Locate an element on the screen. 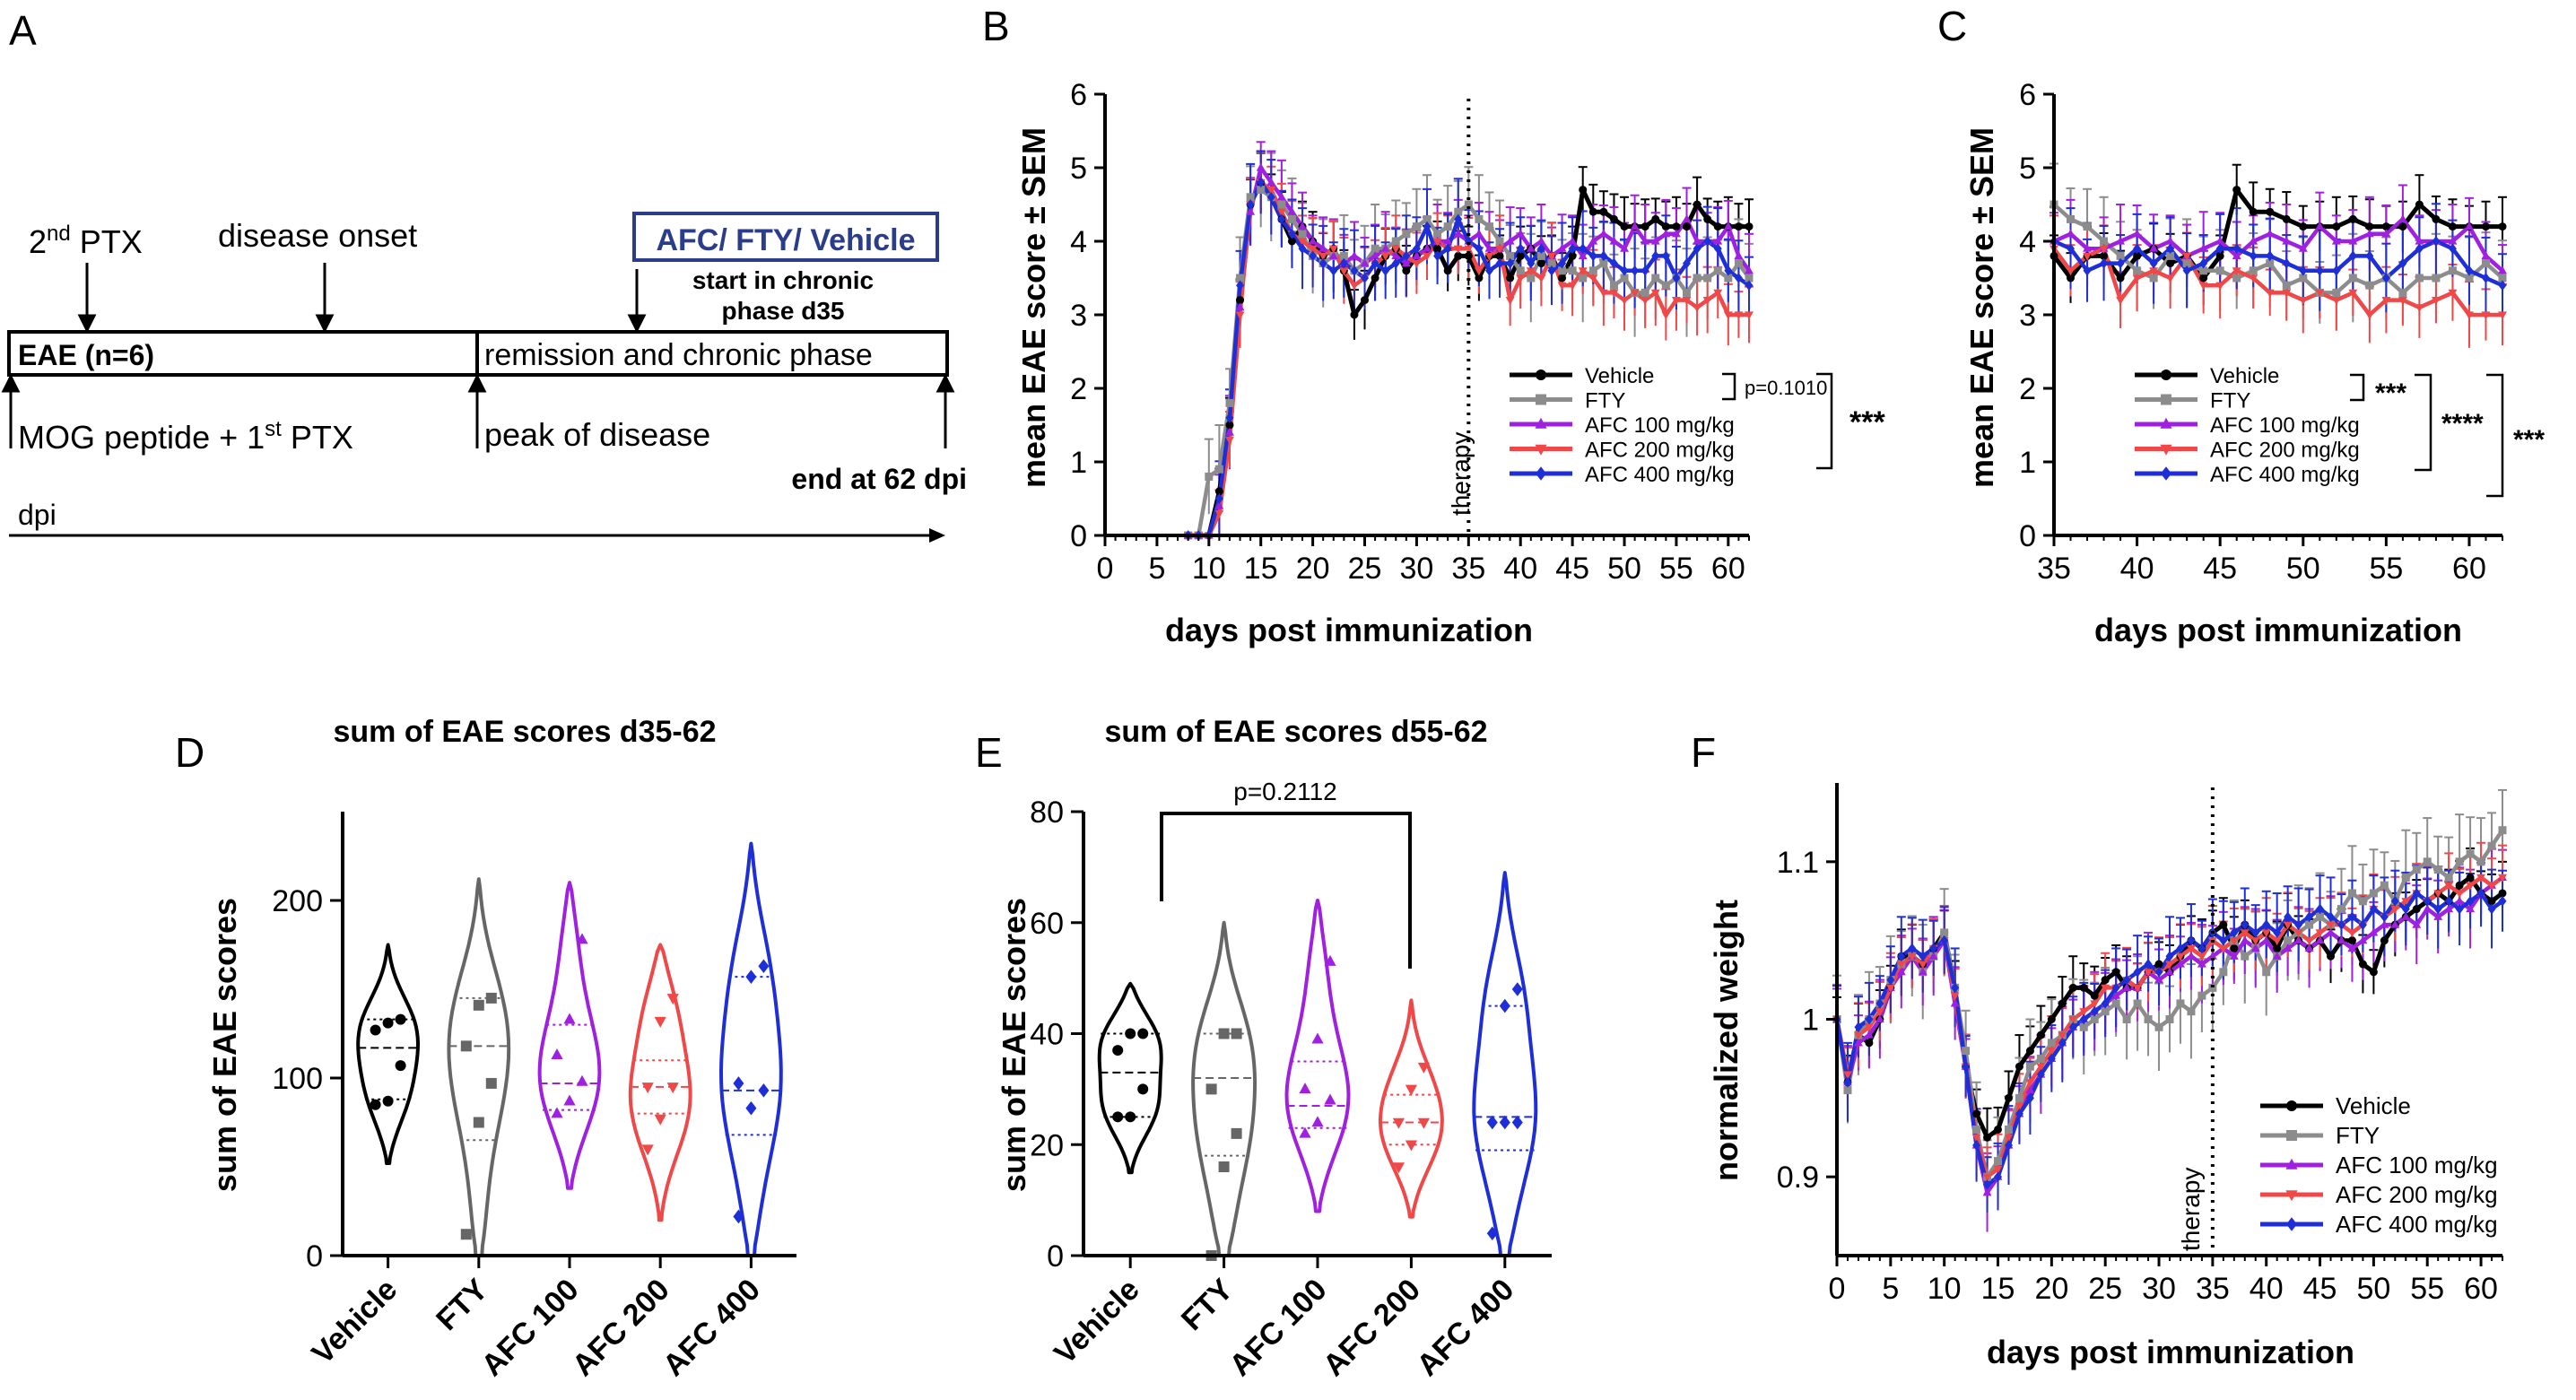 The image size is (2576, 1400). x-tick-label: AFC 100 is located at coordinates (1278, 1328).